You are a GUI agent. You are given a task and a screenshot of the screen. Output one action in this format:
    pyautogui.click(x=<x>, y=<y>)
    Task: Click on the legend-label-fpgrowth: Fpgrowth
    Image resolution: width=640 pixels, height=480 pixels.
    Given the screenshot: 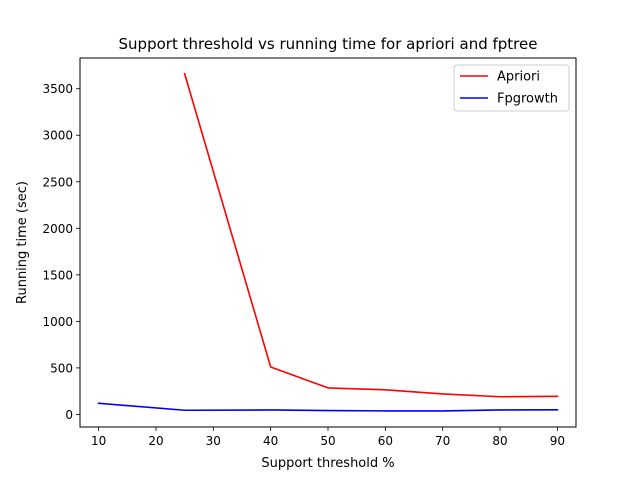 What is the action you would take?
    pyautogui.click(x=527, y=99)
    